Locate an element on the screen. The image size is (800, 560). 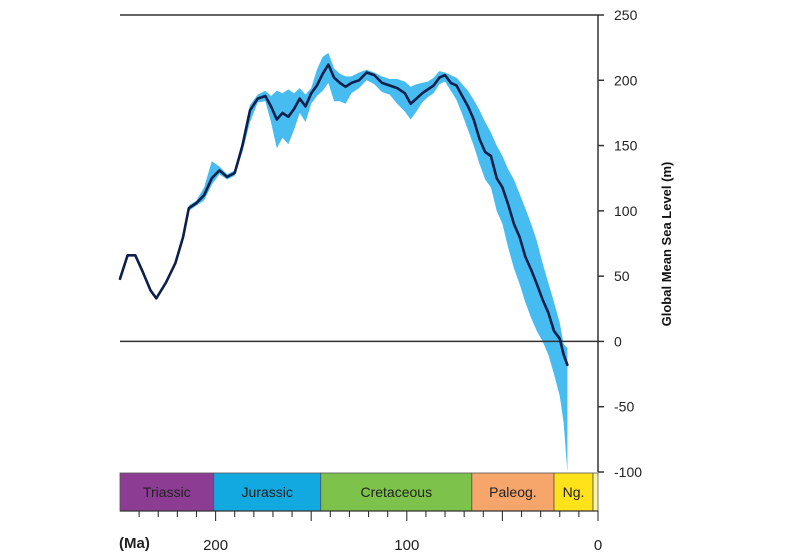
y-tick-label: 100 is located at coordinates (626, 211).